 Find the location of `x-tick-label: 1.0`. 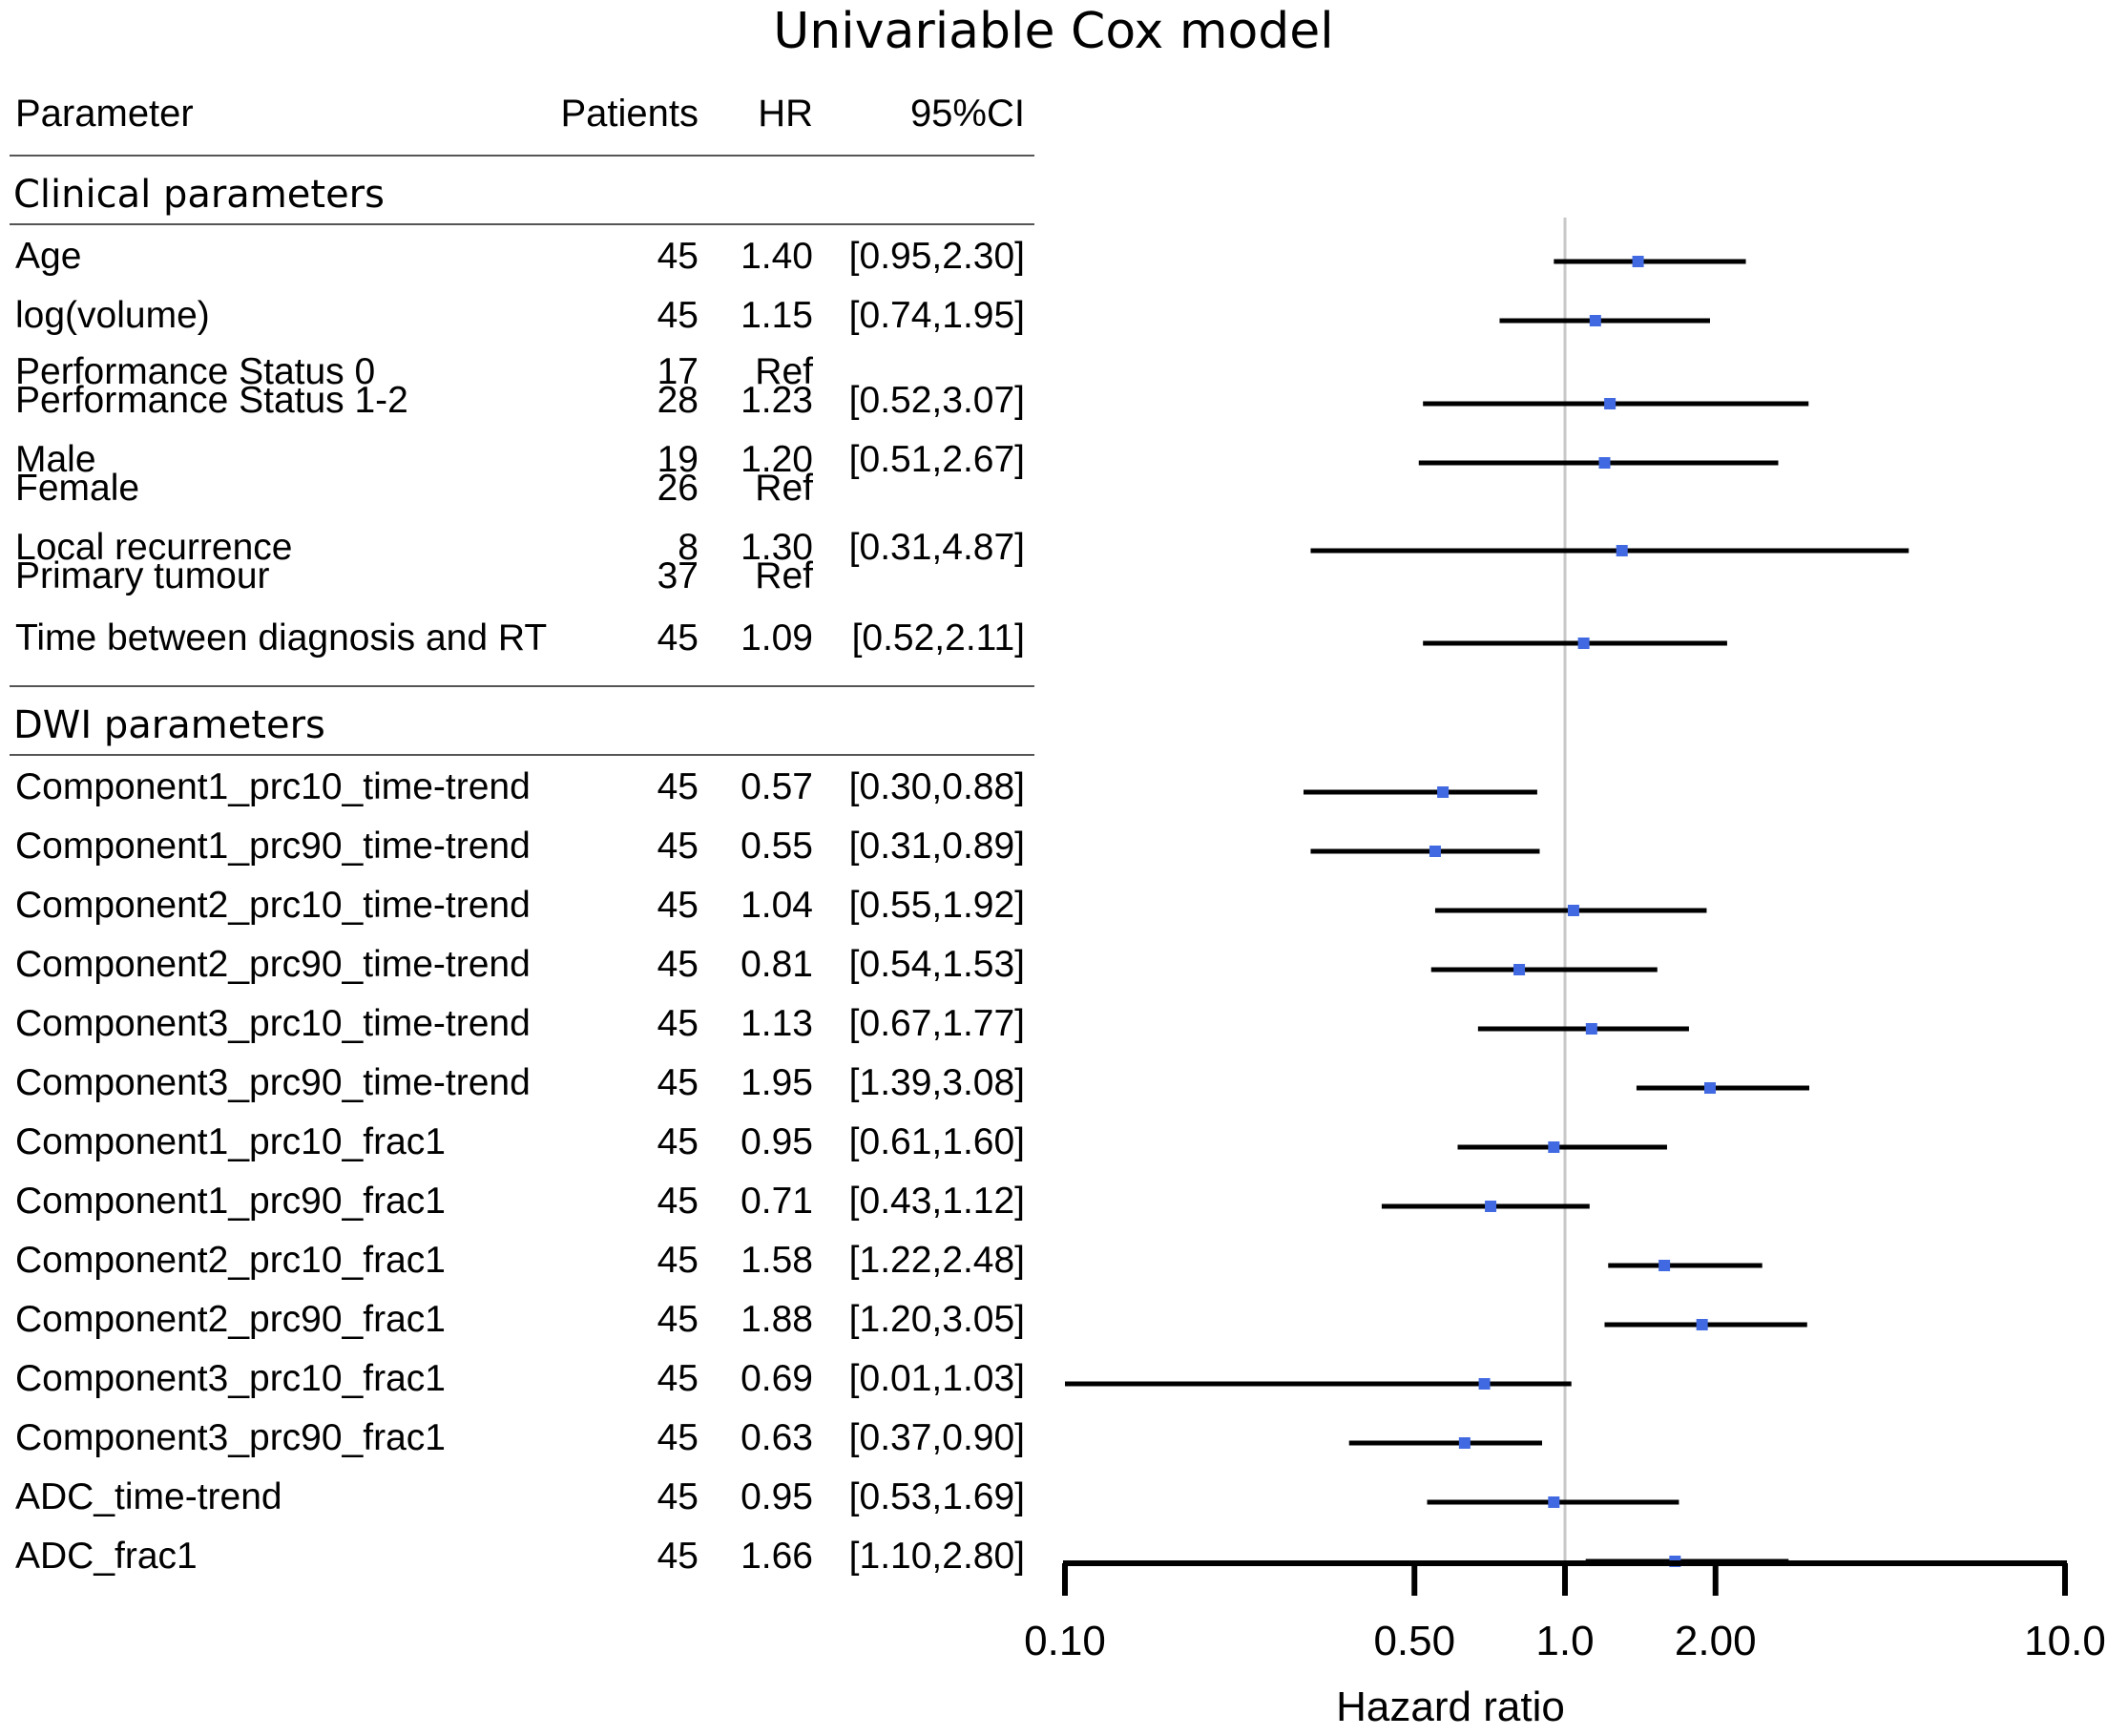

x-tick-label: 1.0 is located at coordinates (1564, 1641).